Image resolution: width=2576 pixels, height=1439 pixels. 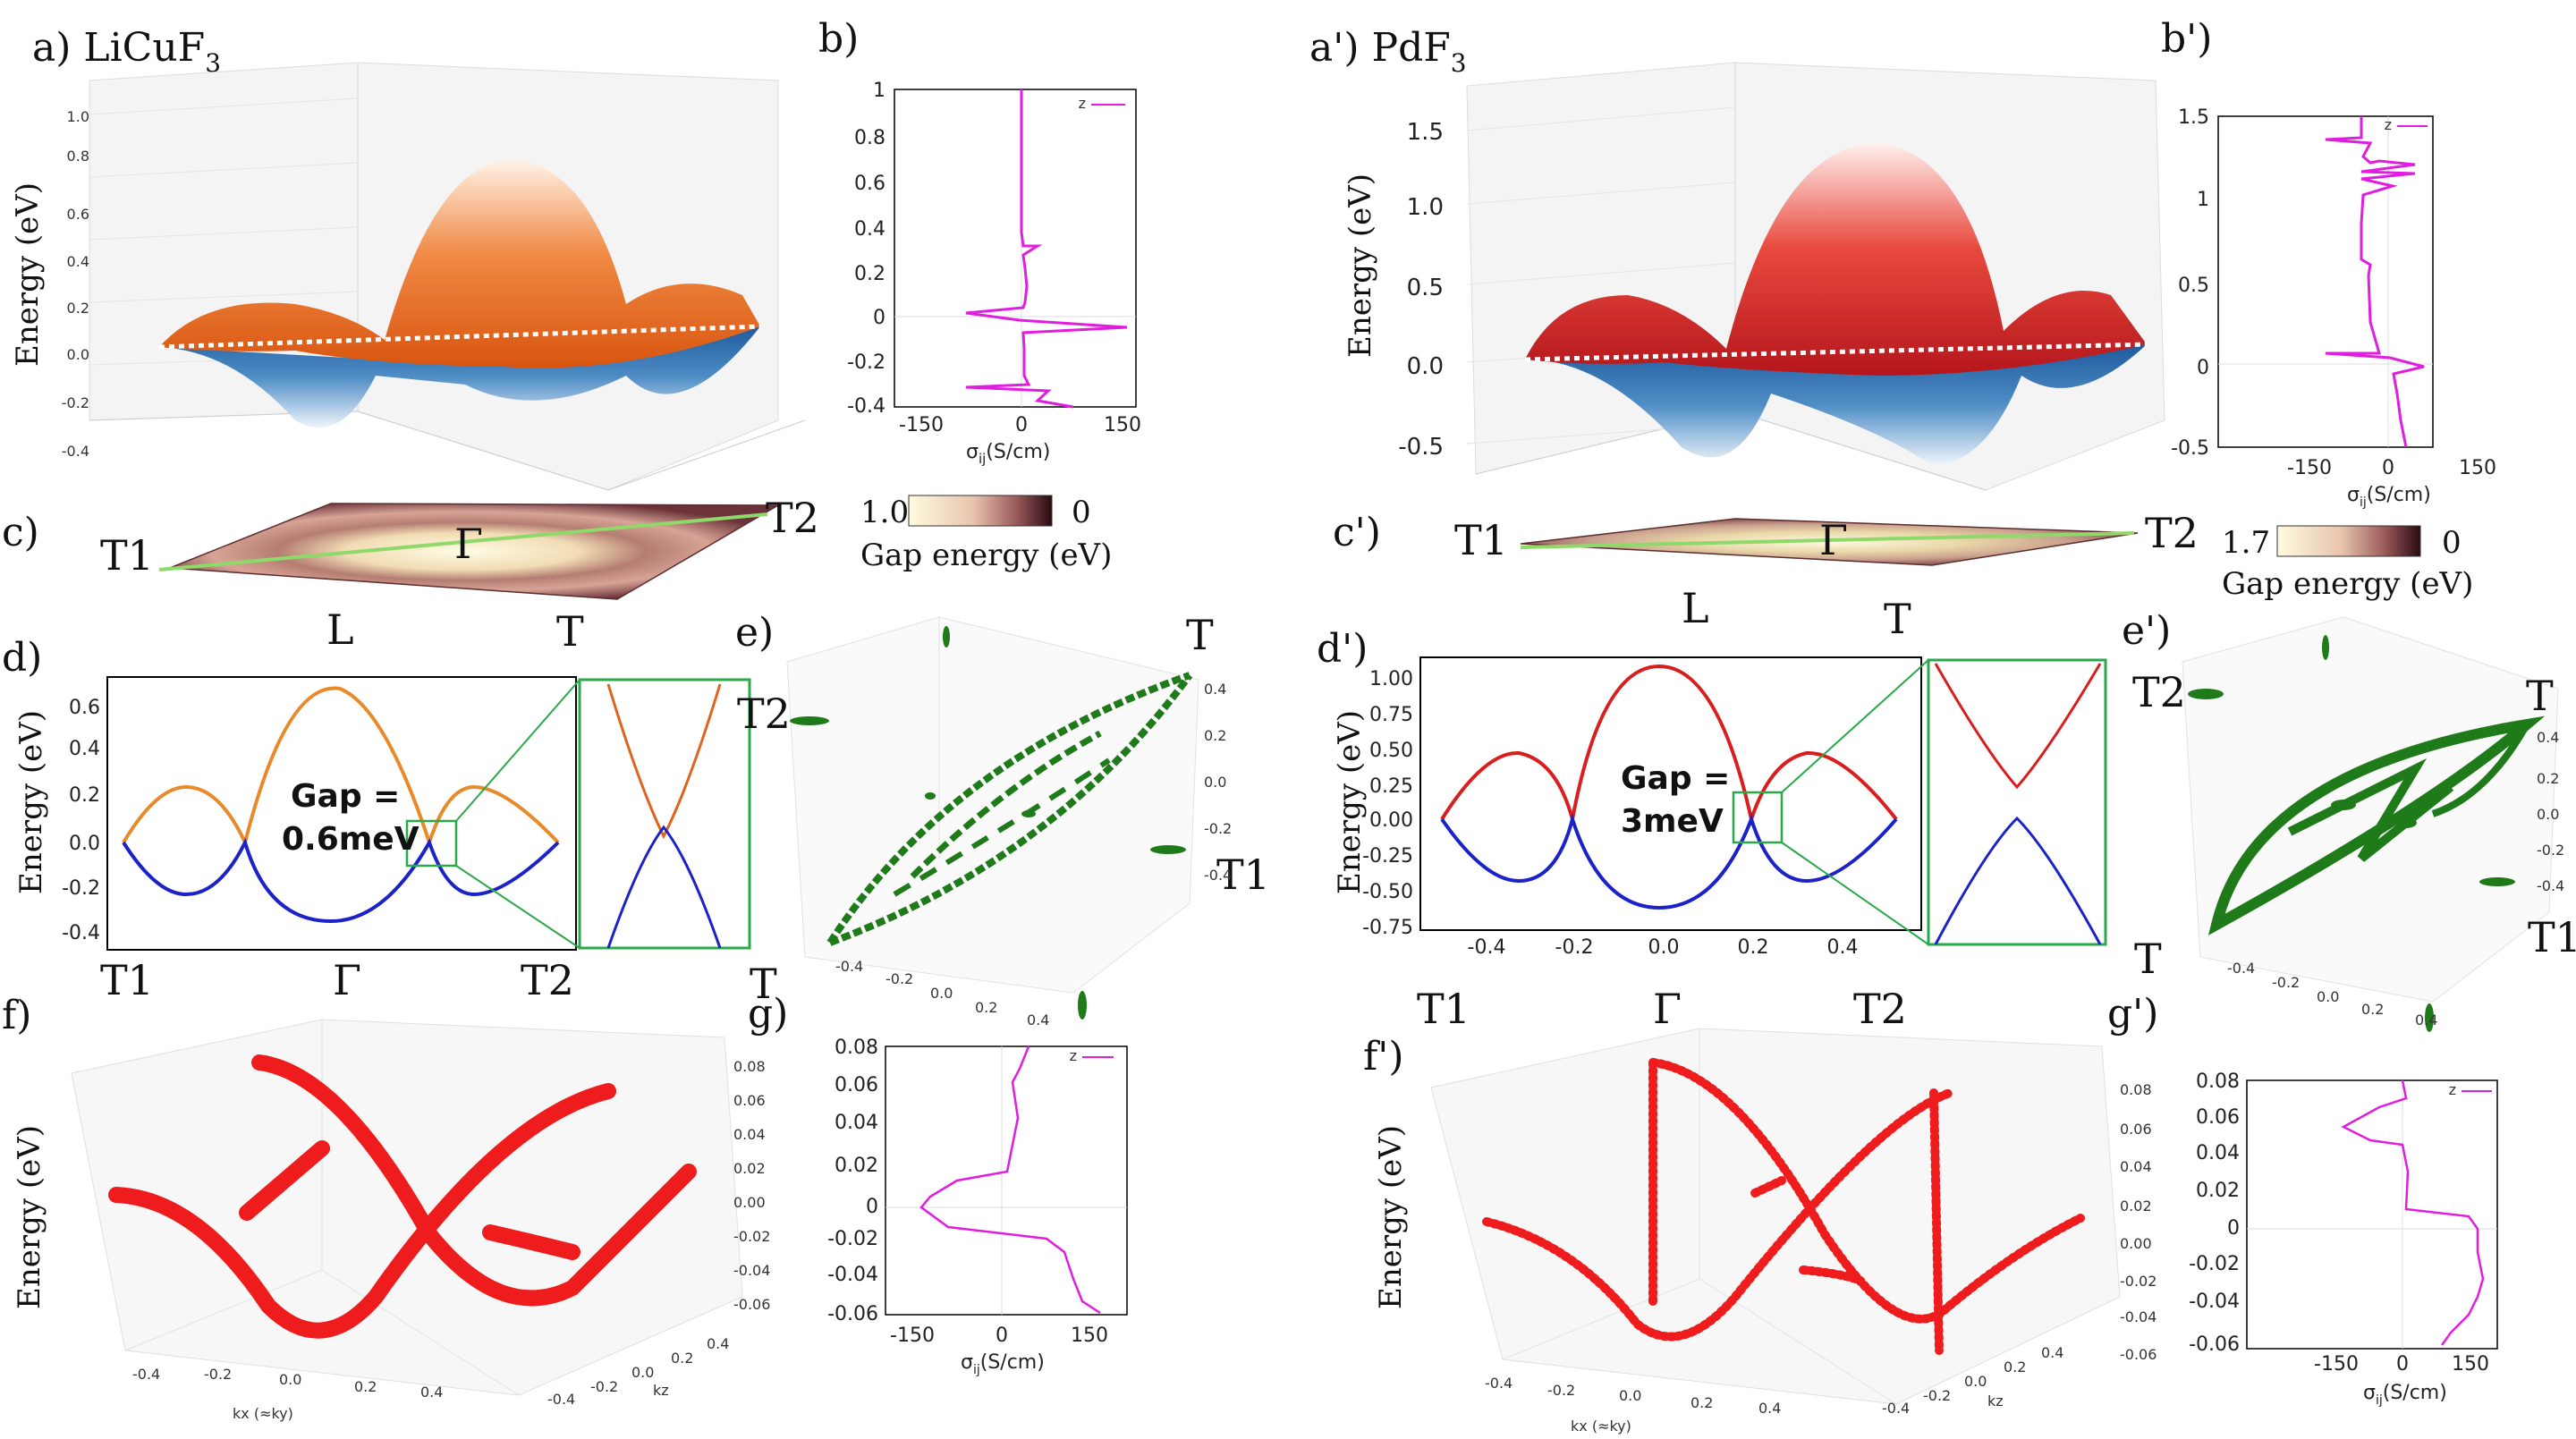 I want to click on f-ztick: -0.06, so click(x=751, y=1305).